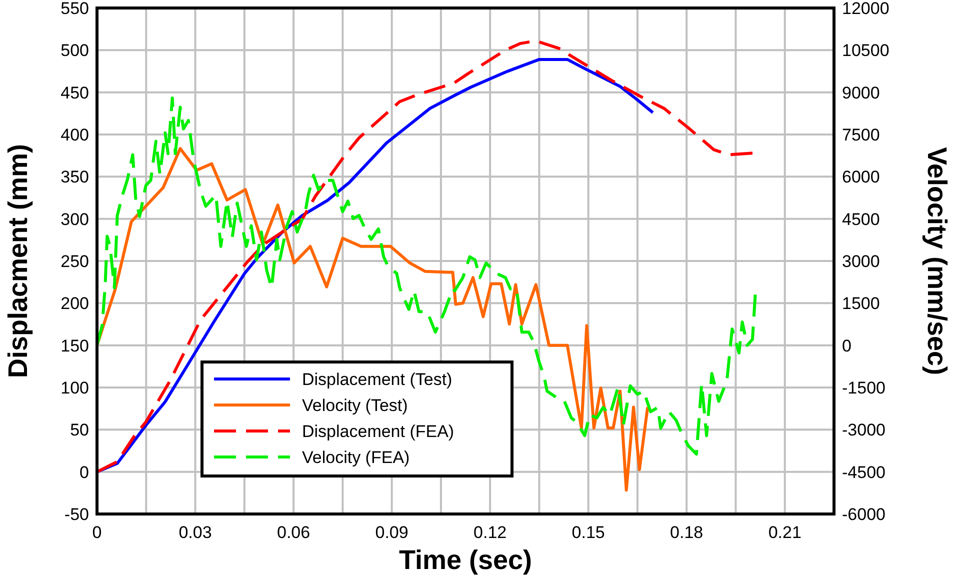  I want to click on y2-tick-label: 9000, so click(861, 92).